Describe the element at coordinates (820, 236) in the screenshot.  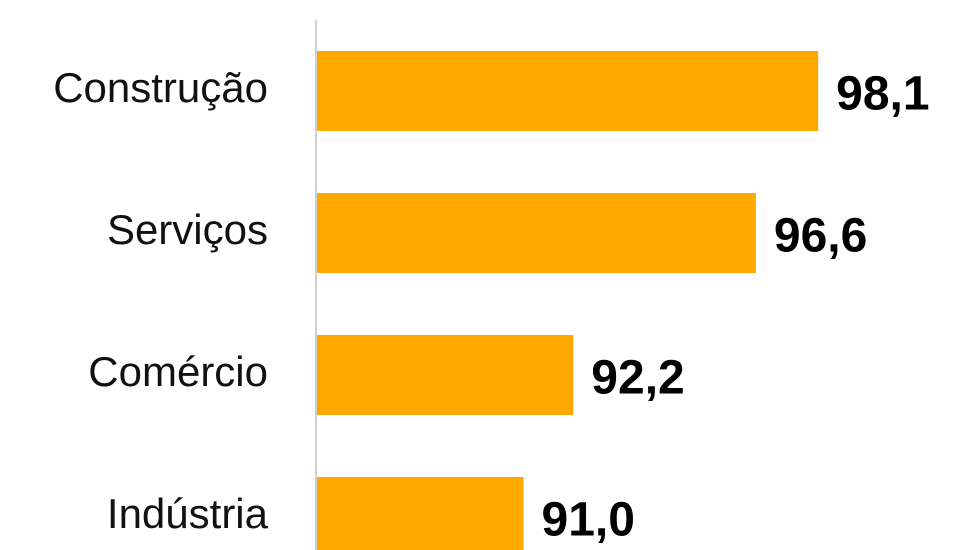
I see `value-label: 96,6` at that location.